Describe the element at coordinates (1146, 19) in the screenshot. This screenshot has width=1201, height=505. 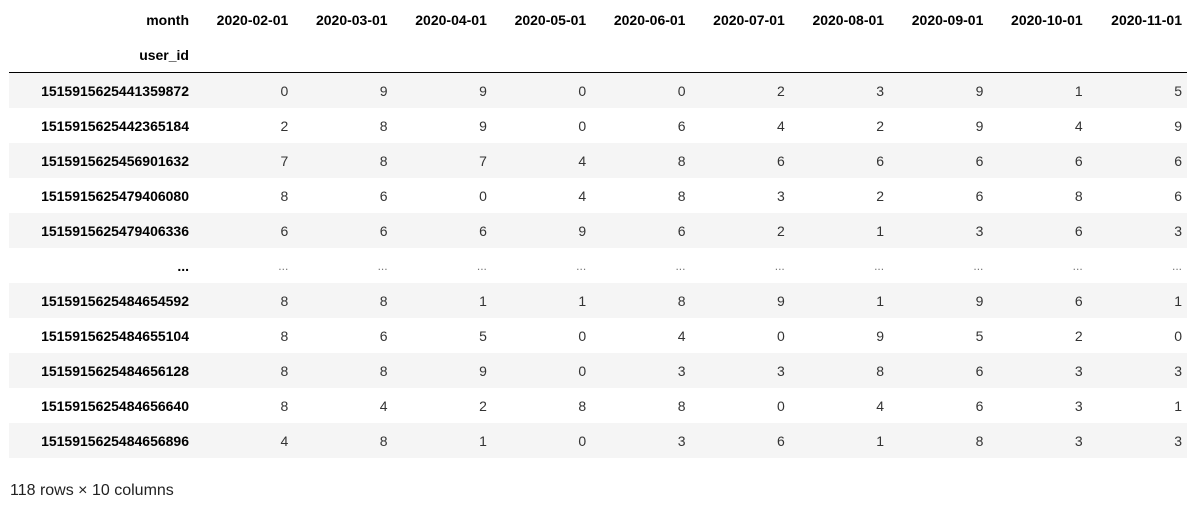
I see `column-header: 2020-11-01` at that location.